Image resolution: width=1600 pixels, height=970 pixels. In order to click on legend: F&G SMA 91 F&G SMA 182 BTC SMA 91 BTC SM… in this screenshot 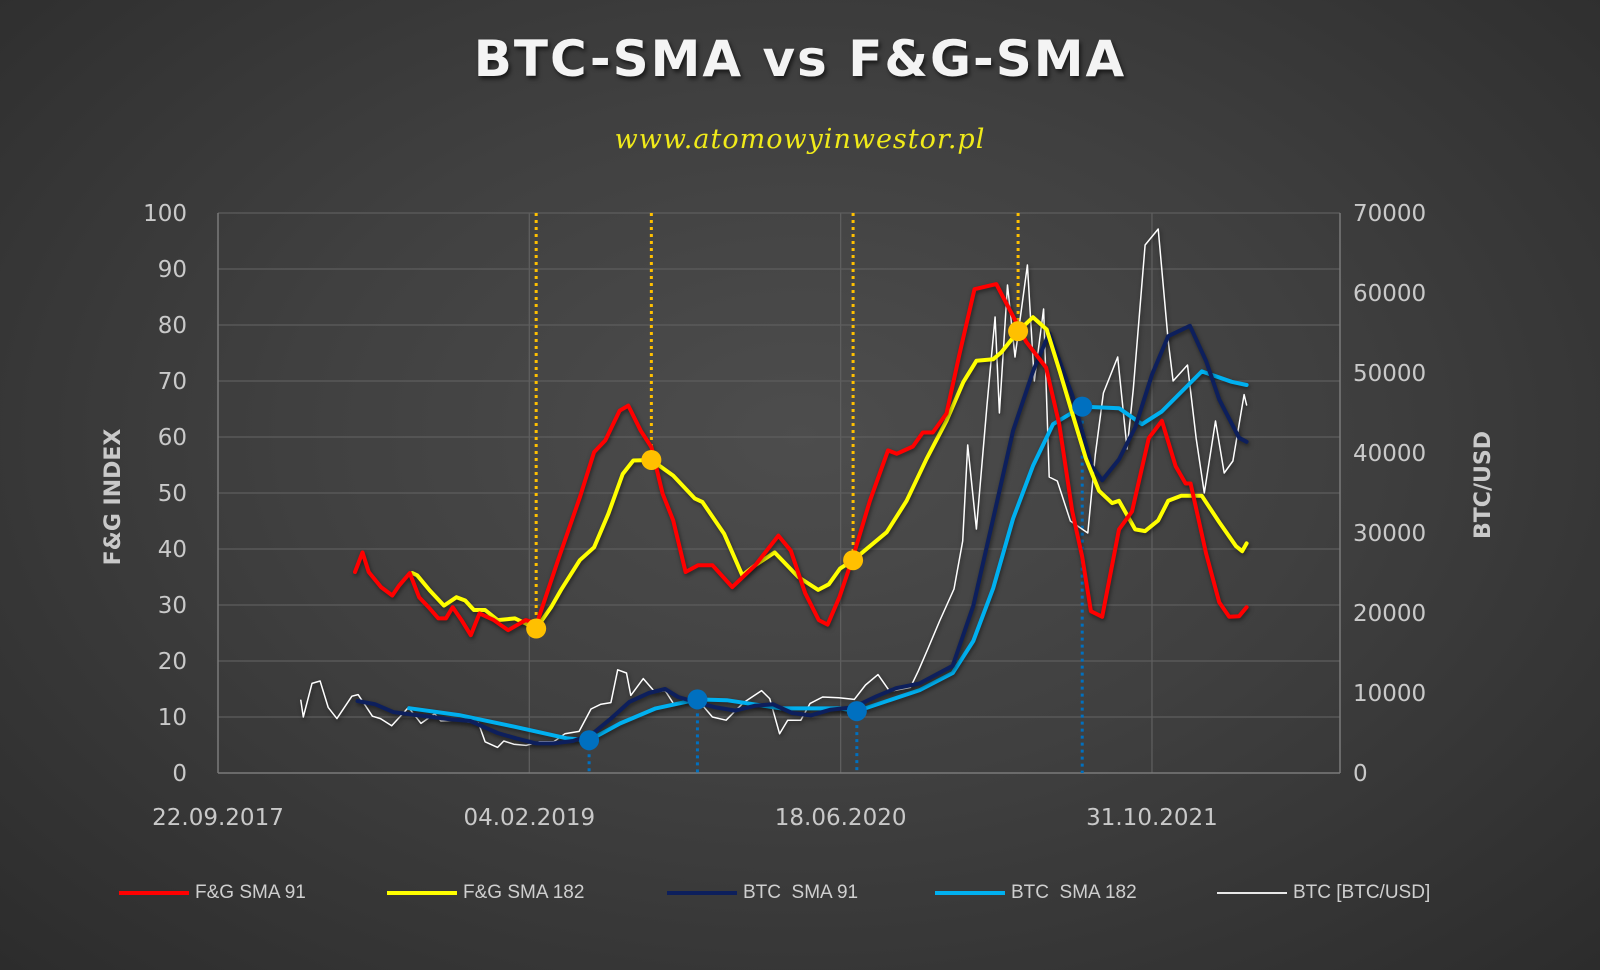, I will do `click(800, 893)`.